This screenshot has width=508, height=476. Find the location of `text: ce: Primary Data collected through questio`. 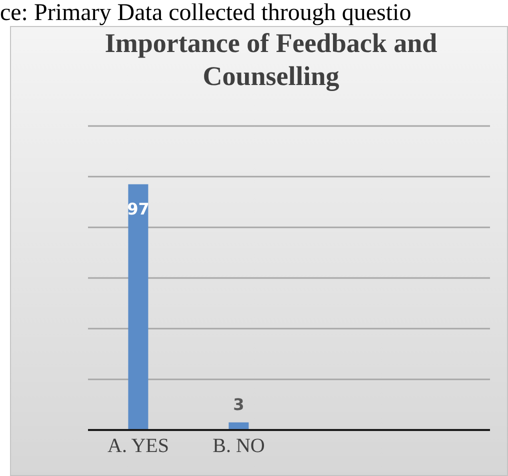

text: ce: Primary Data collected through questio is located at coordinates (206, 13).